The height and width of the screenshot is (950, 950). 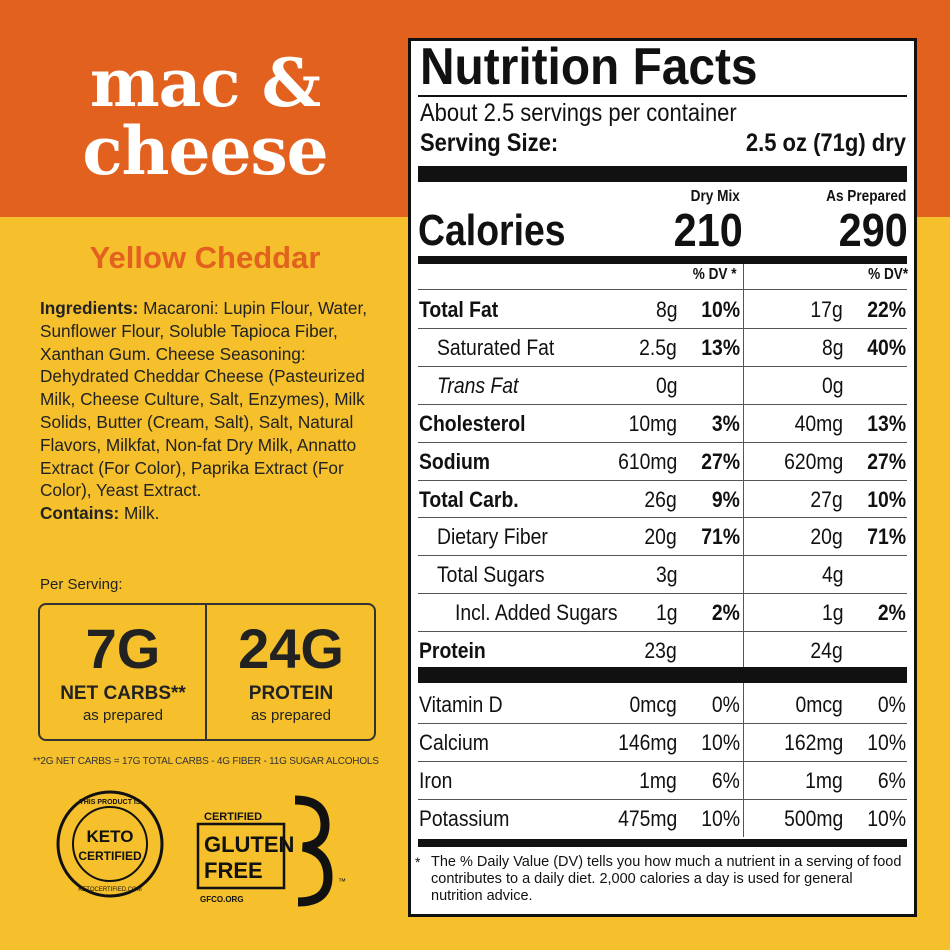 I want to click on keto-main: KETO, so click(x=110, y=836).